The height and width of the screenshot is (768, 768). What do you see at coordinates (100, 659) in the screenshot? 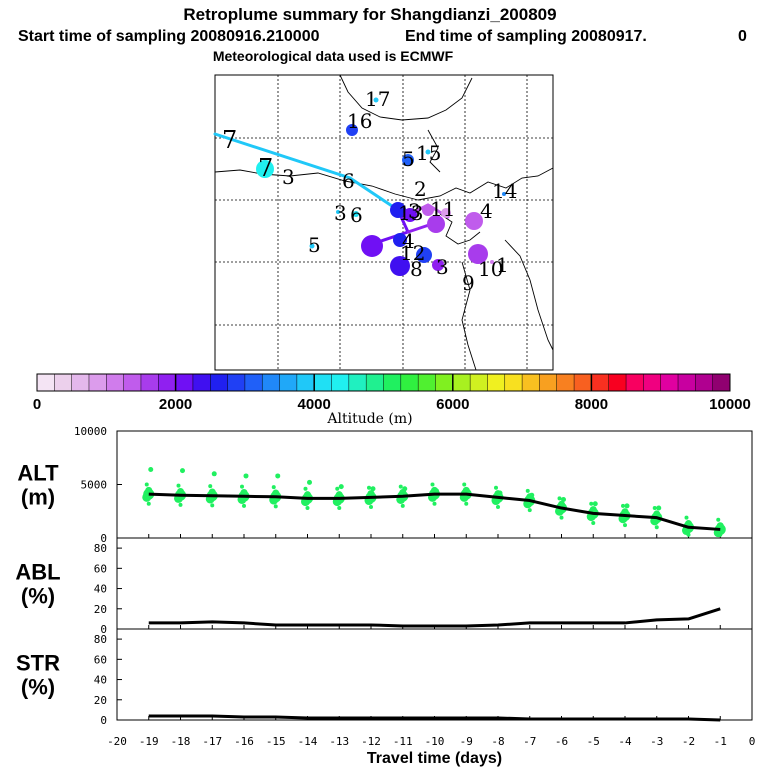
I see `y-tick-label: 60` at bounding box center [100, 659].